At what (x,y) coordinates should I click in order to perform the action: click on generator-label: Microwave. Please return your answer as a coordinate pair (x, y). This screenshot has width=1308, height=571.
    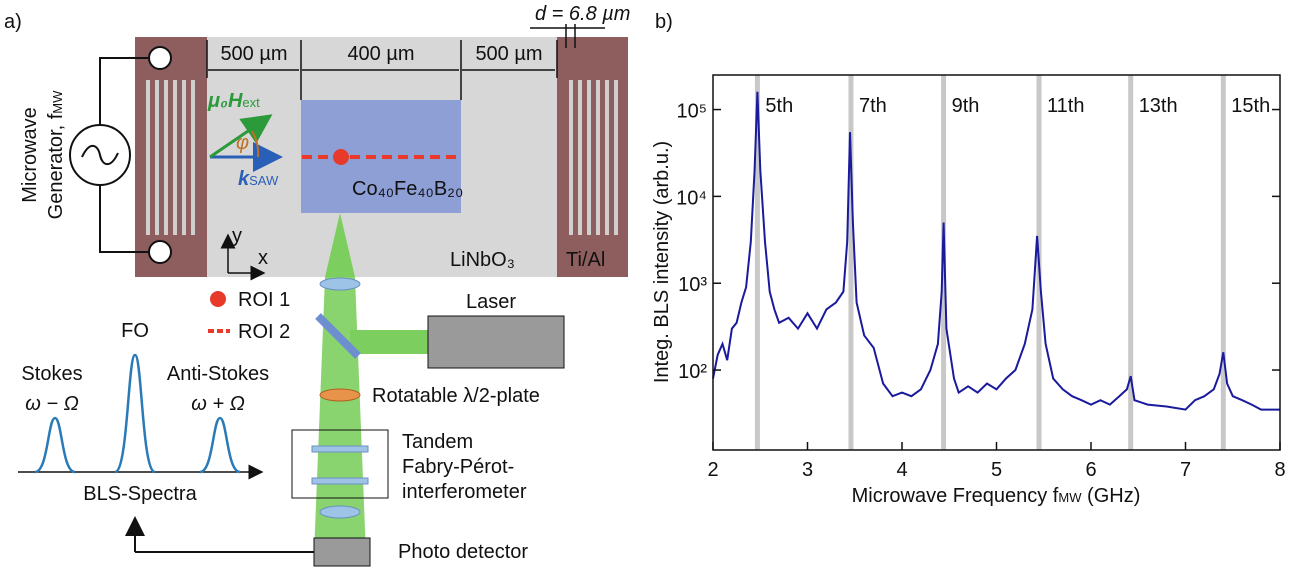
    Looking at the image, I should click on (30, 155).